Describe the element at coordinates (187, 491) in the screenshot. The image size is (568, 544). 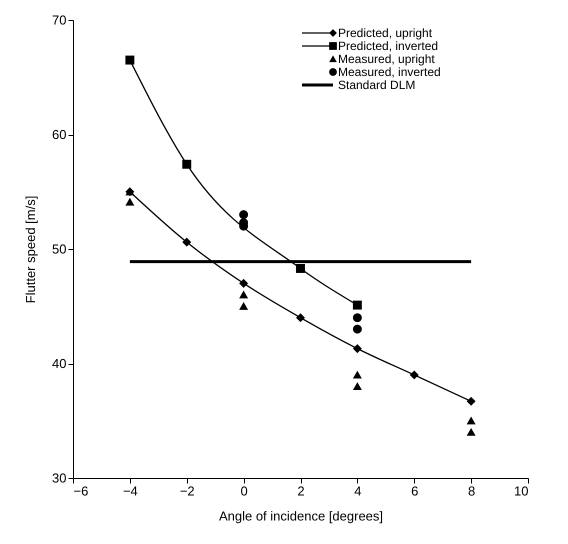
I see `x-tick-label: −2` at that location.